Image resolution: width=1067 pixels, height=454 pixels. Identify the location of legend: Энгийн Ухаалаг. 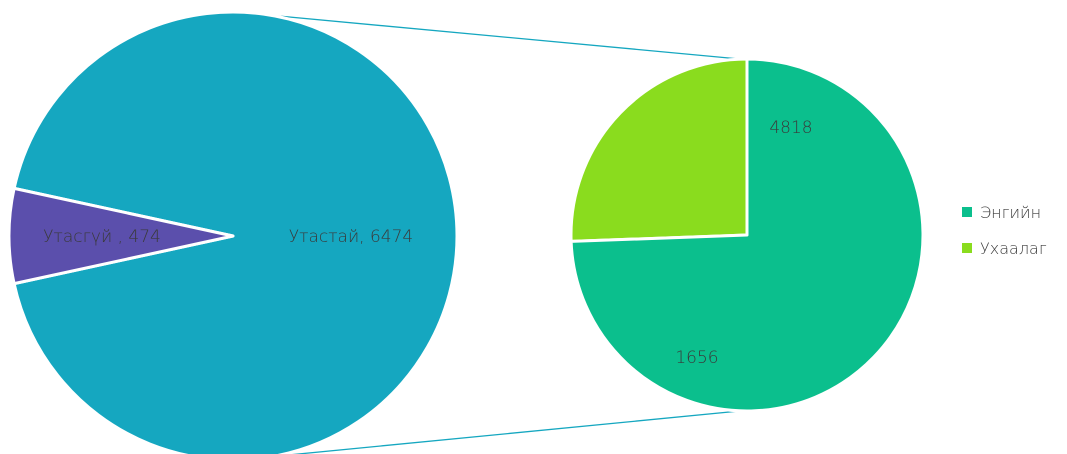
(1004, 230).